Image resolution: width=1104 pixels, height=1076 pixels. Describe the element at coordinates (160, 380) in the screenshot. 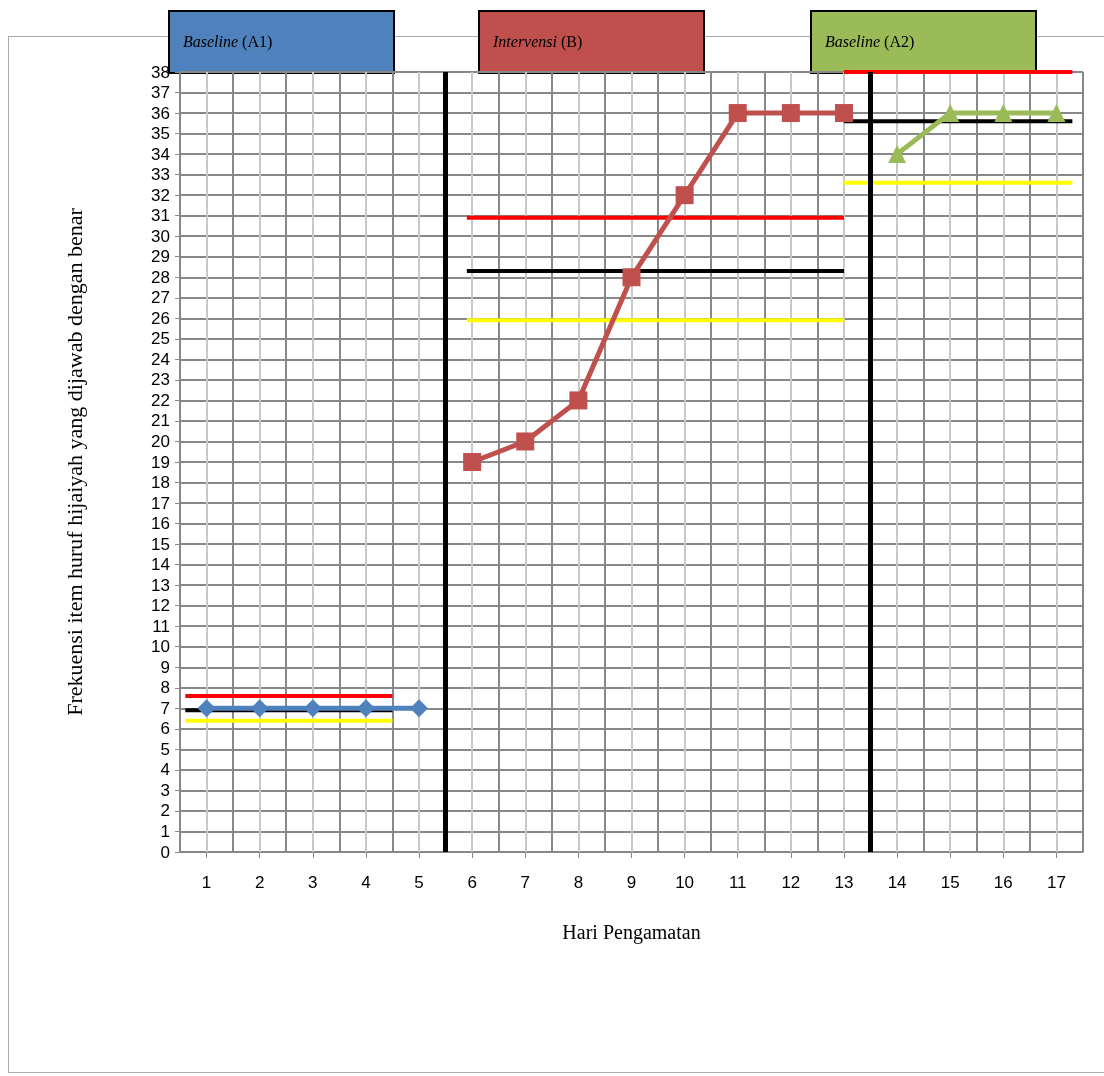

I see `y-tick-label: 23` at that location.